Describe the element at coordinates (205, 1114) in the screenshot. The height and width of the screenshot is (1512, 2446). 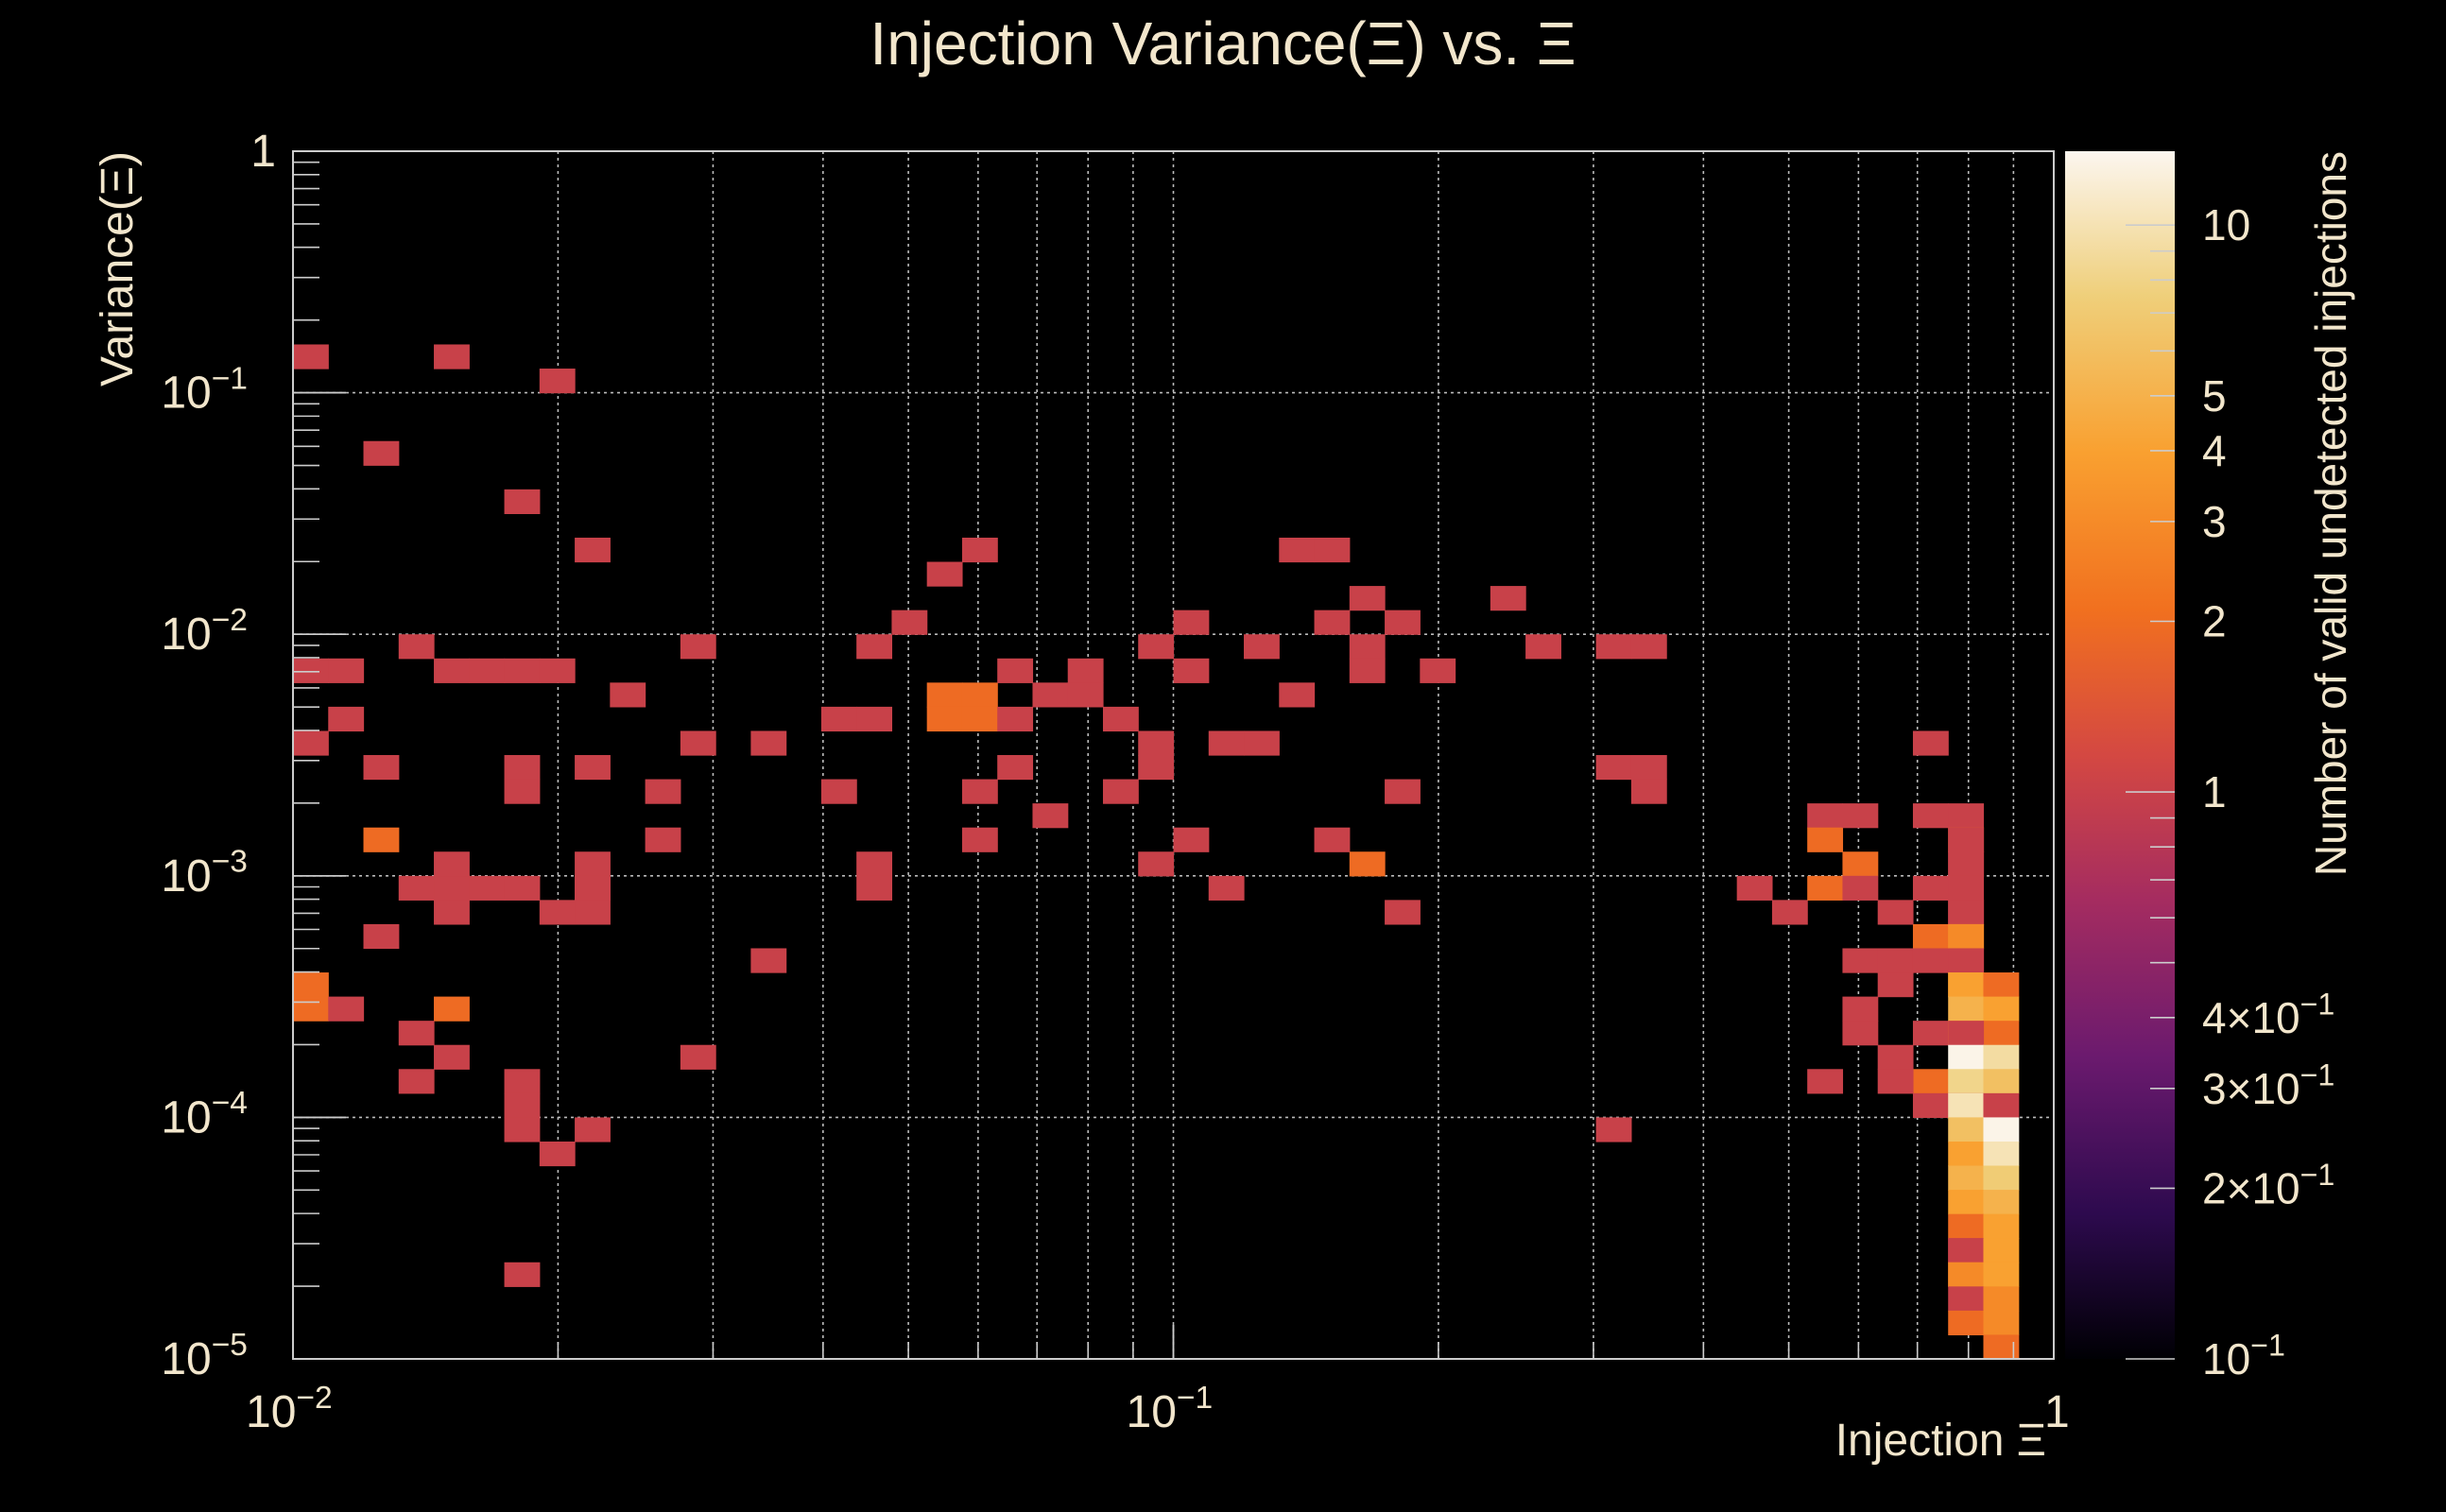
I see `y-tick-label: 10⁻⁴` at that location.